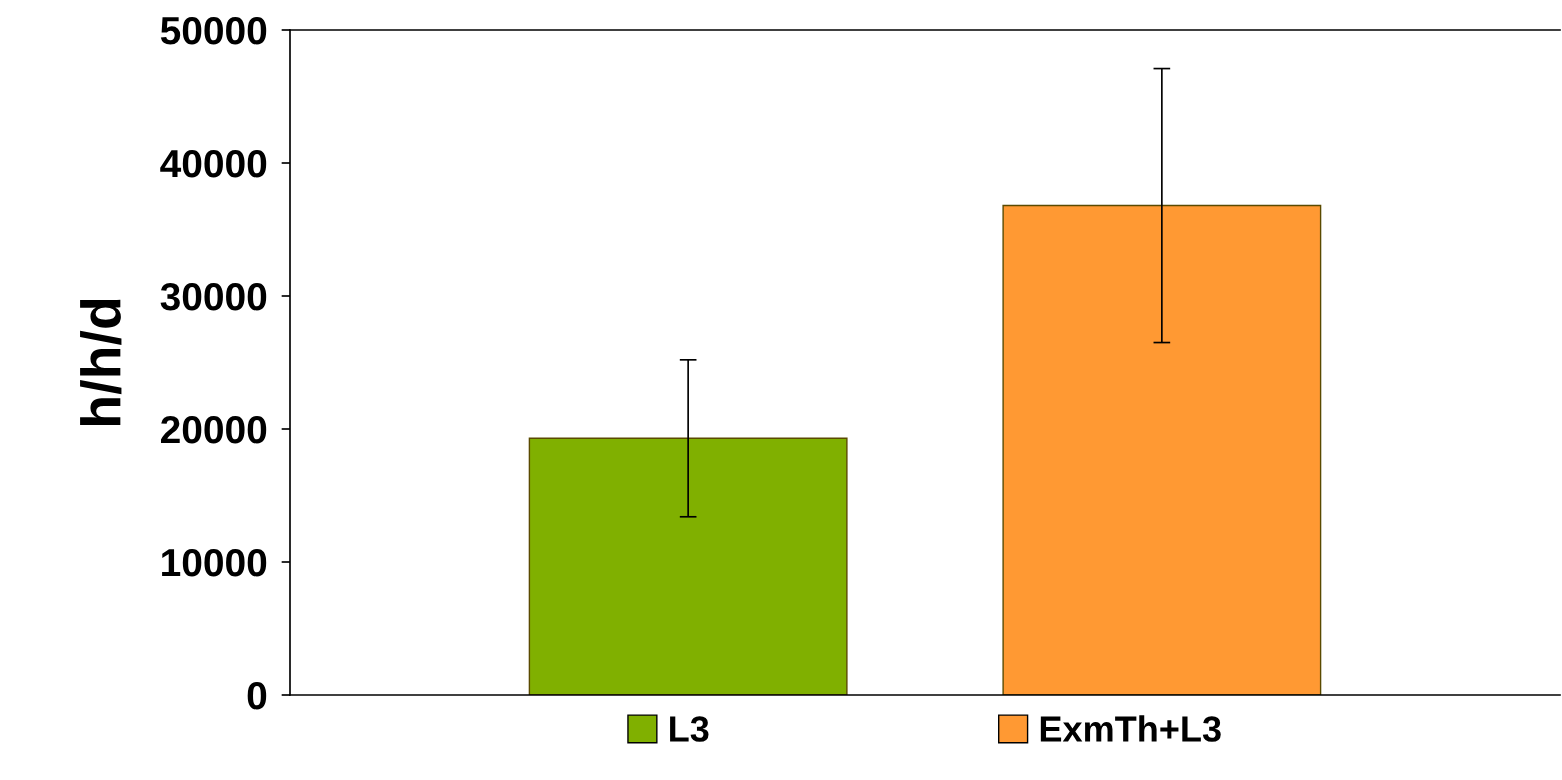 Image resolution: width=1562 pixels, height=780 pixels. What do you see at coordinates (689, 729) in the screenshot?
I see `legend-label: L3` at bounding box center [689, 729].